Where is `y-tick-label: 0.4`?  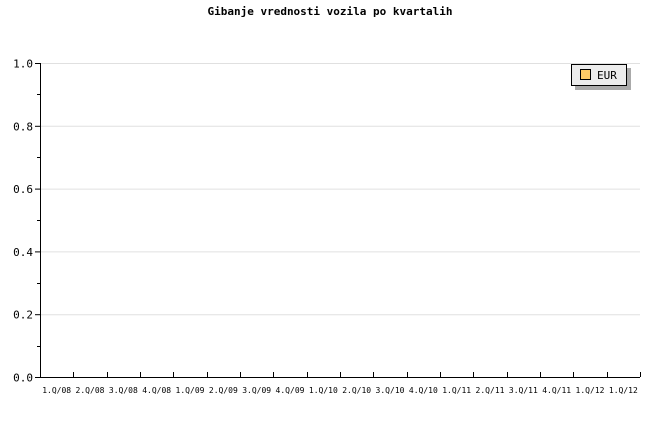
y-tick-label: 0.4 is located at coordinates (23, 252).